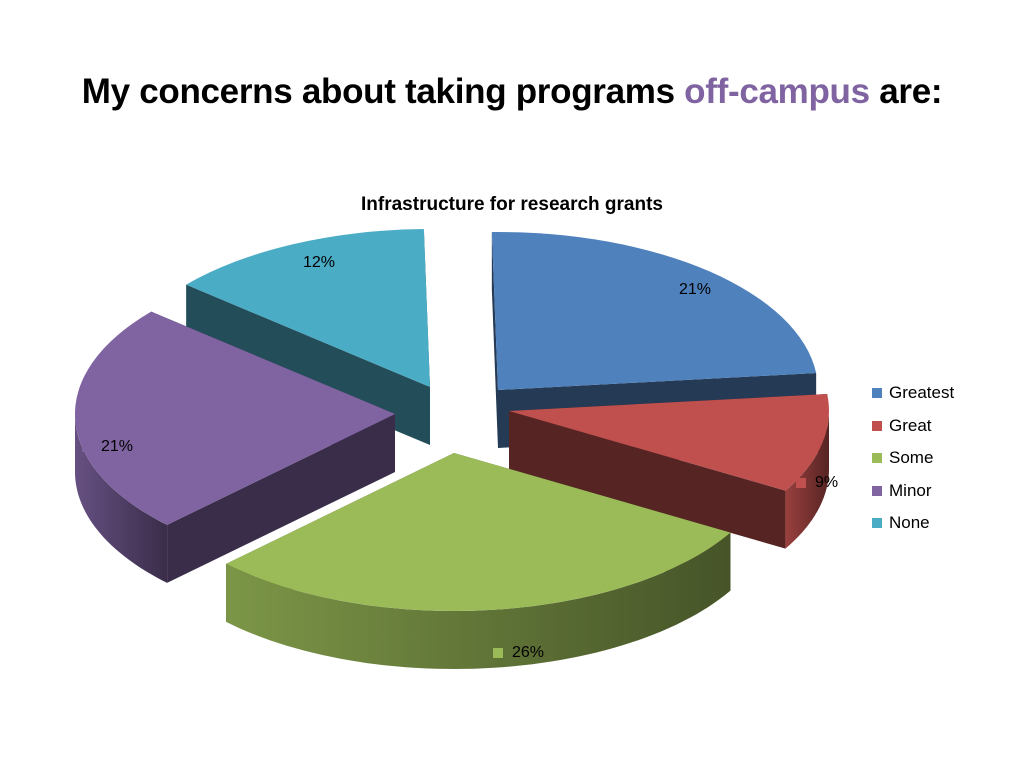  I want to click on legend-item-great: Great, so click(913, 426).